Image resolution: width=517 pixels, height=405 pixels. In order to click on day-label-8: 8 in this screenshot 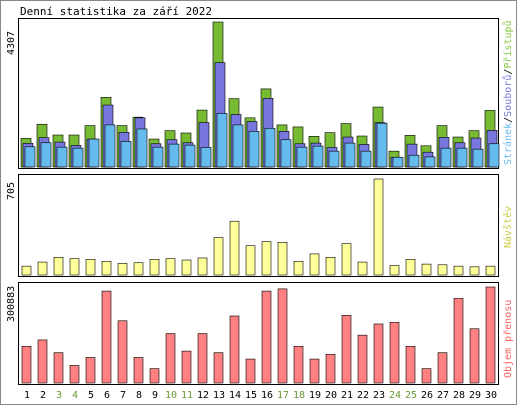, I will do `click(139, 395)`.